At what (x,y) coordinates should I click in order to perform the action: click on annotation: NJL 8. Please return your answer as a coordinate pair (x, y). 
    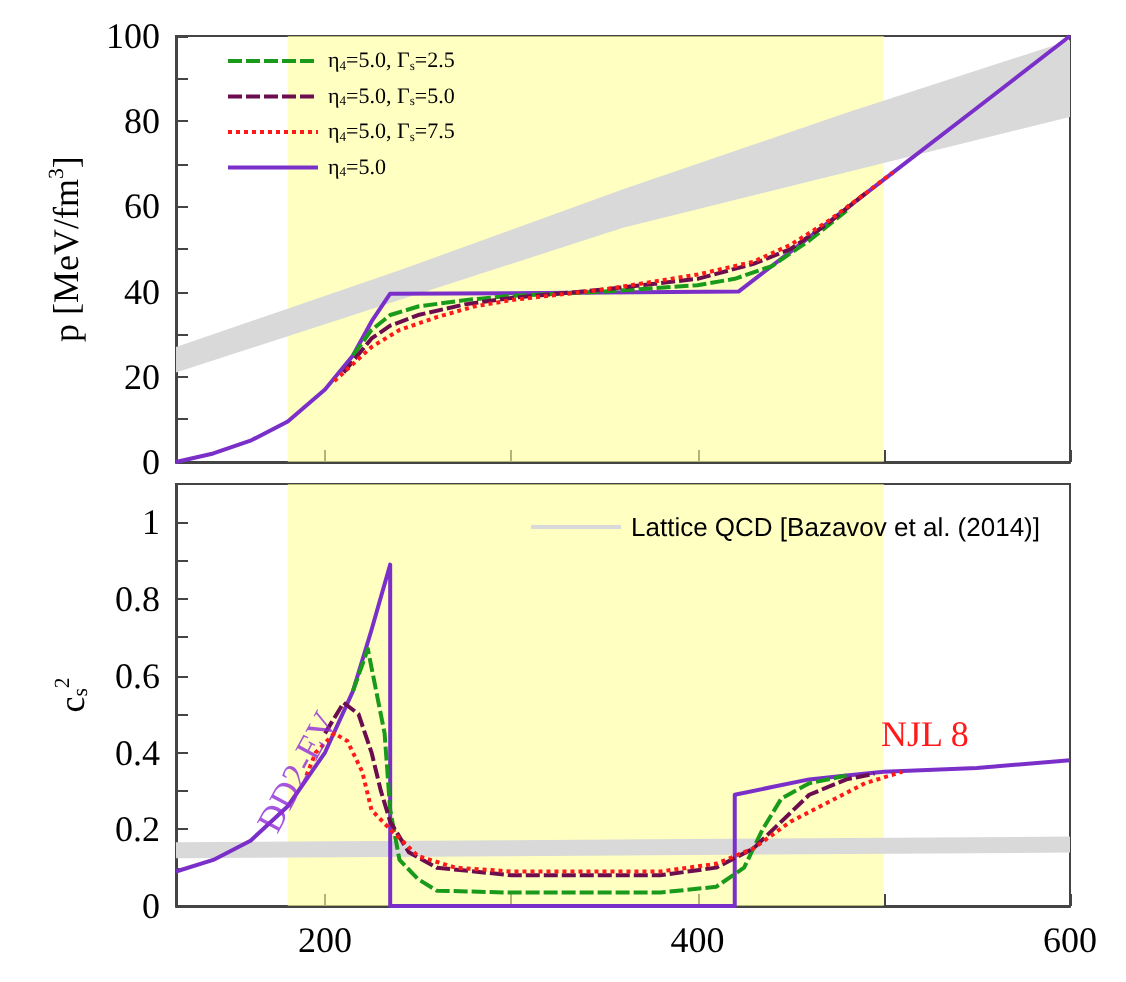
    Looking at the image, I should click on (925, 734).